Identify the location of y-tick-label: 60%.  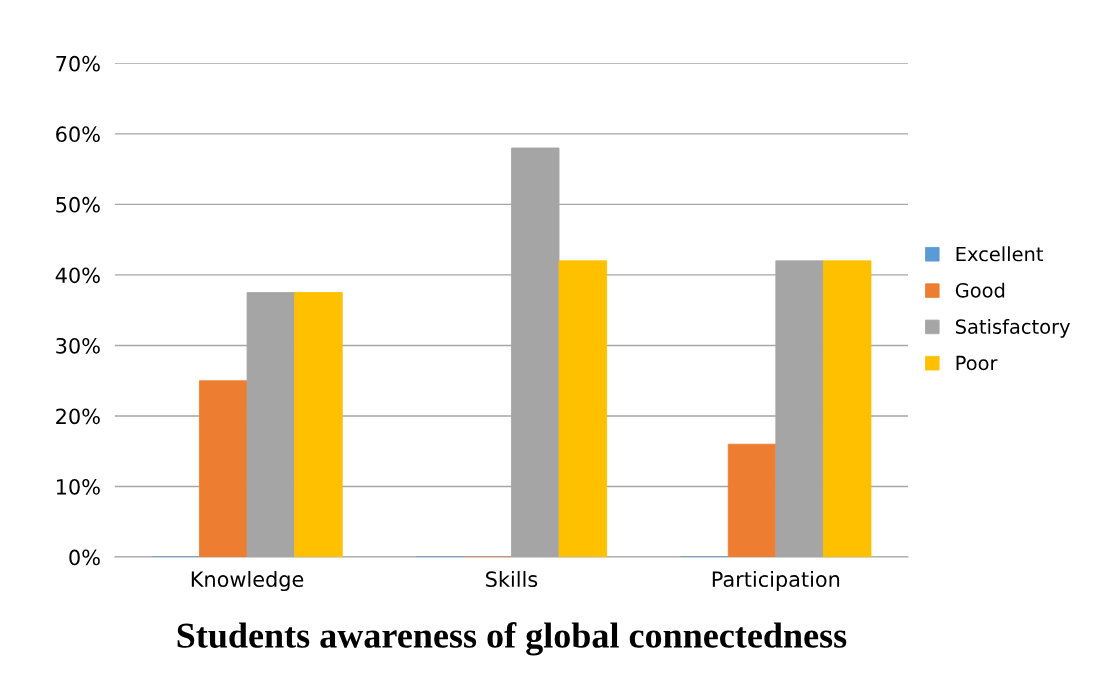
(78, 134).